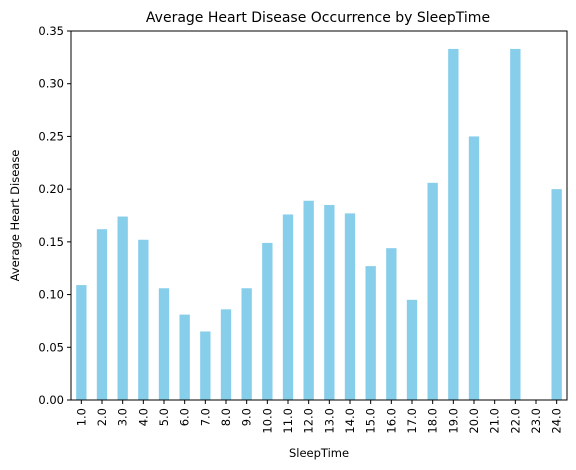 The image size is (576, 470). Describe the element at coordinates (81, 417) in the screenshot. I see `x-tick-label: 1.0` at that location.